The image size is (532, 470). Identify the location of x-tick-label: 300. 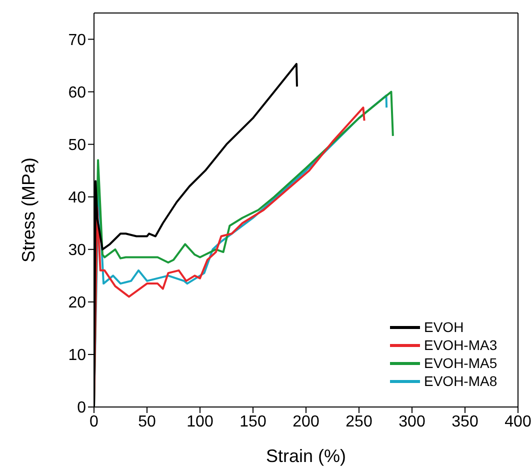
(412, 421).